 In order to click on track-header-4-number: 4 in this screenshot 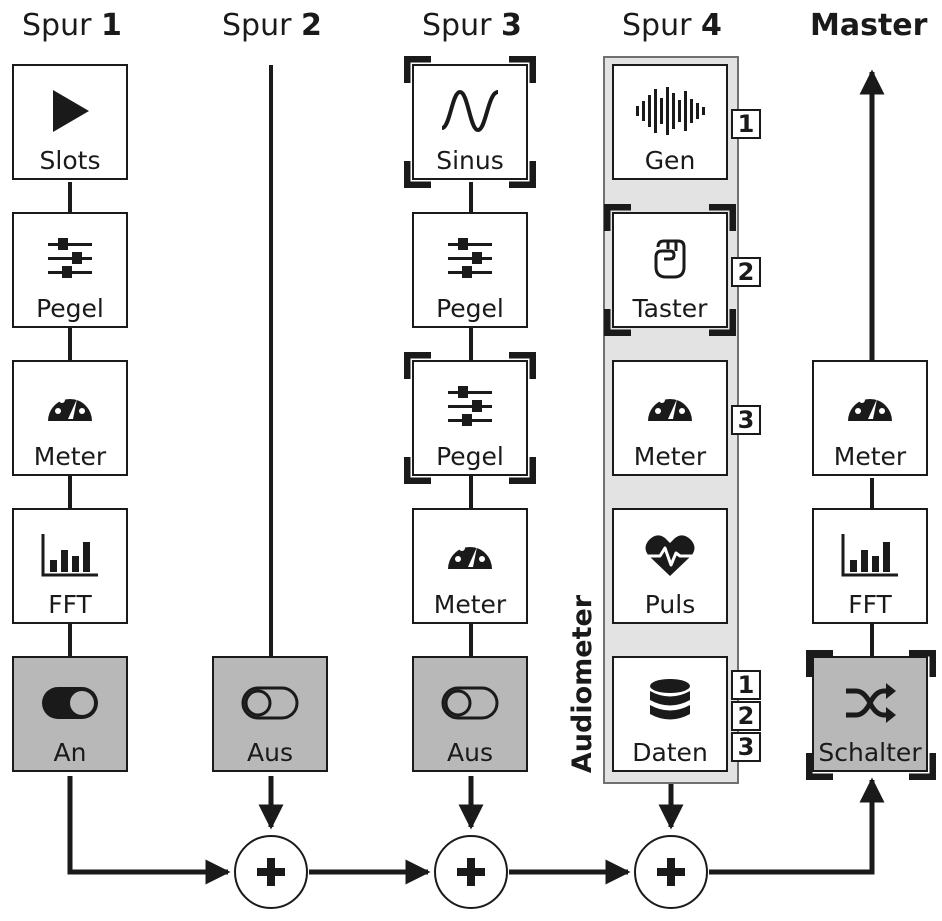, I will do `click(711, 25)`.